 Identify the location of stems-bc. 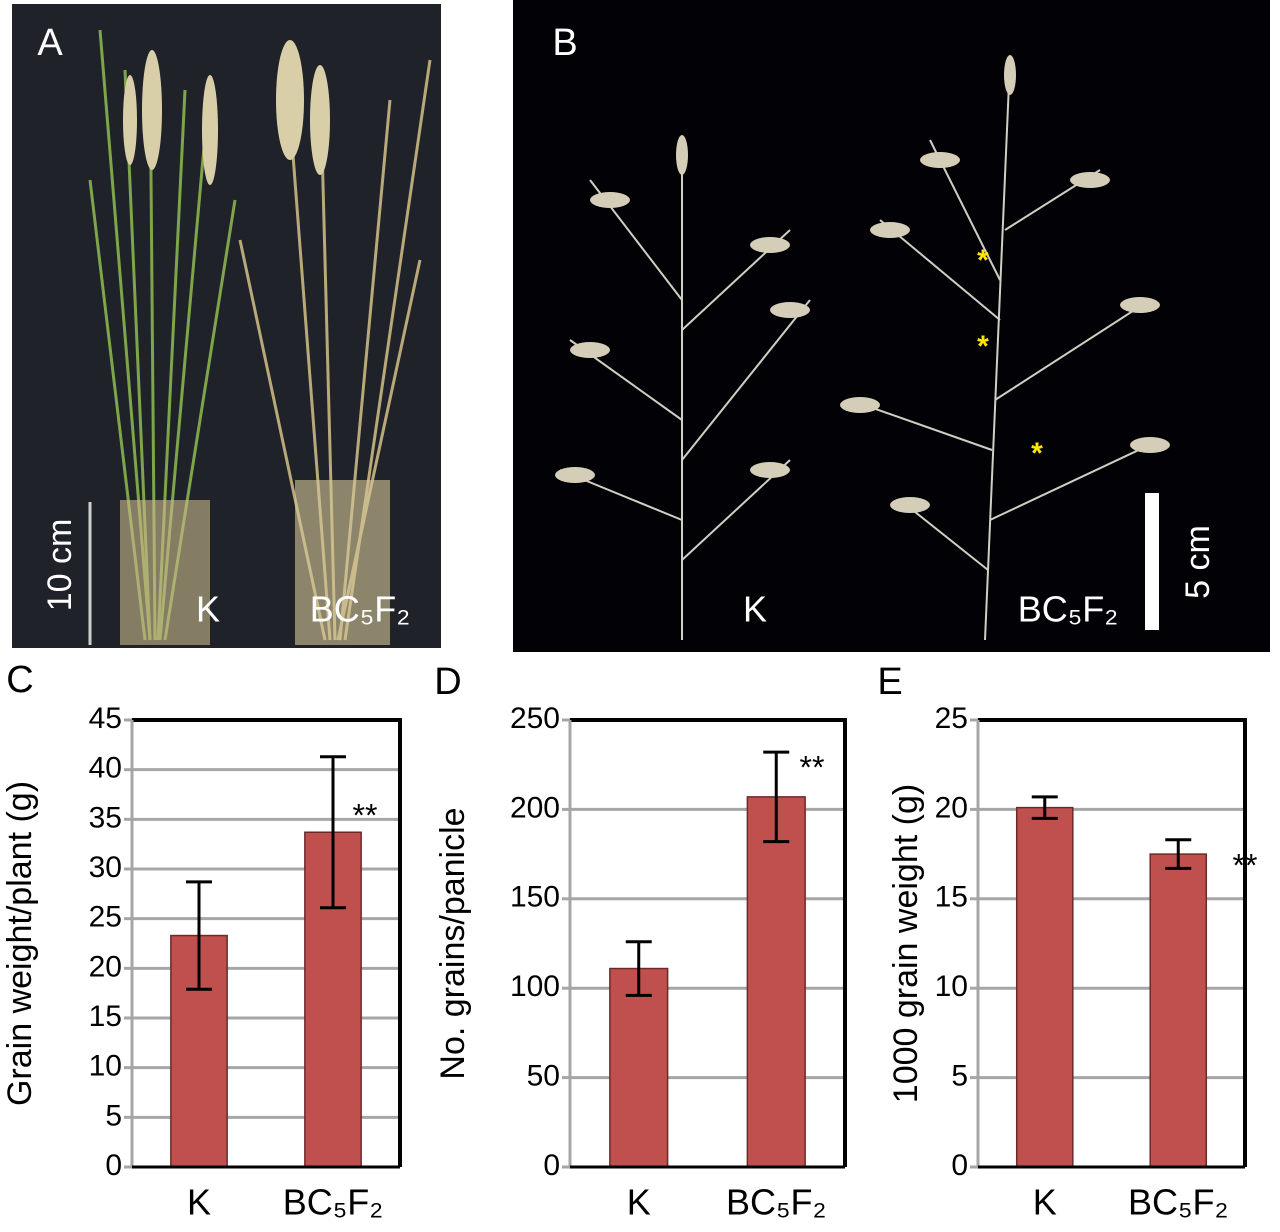
(342, 562).